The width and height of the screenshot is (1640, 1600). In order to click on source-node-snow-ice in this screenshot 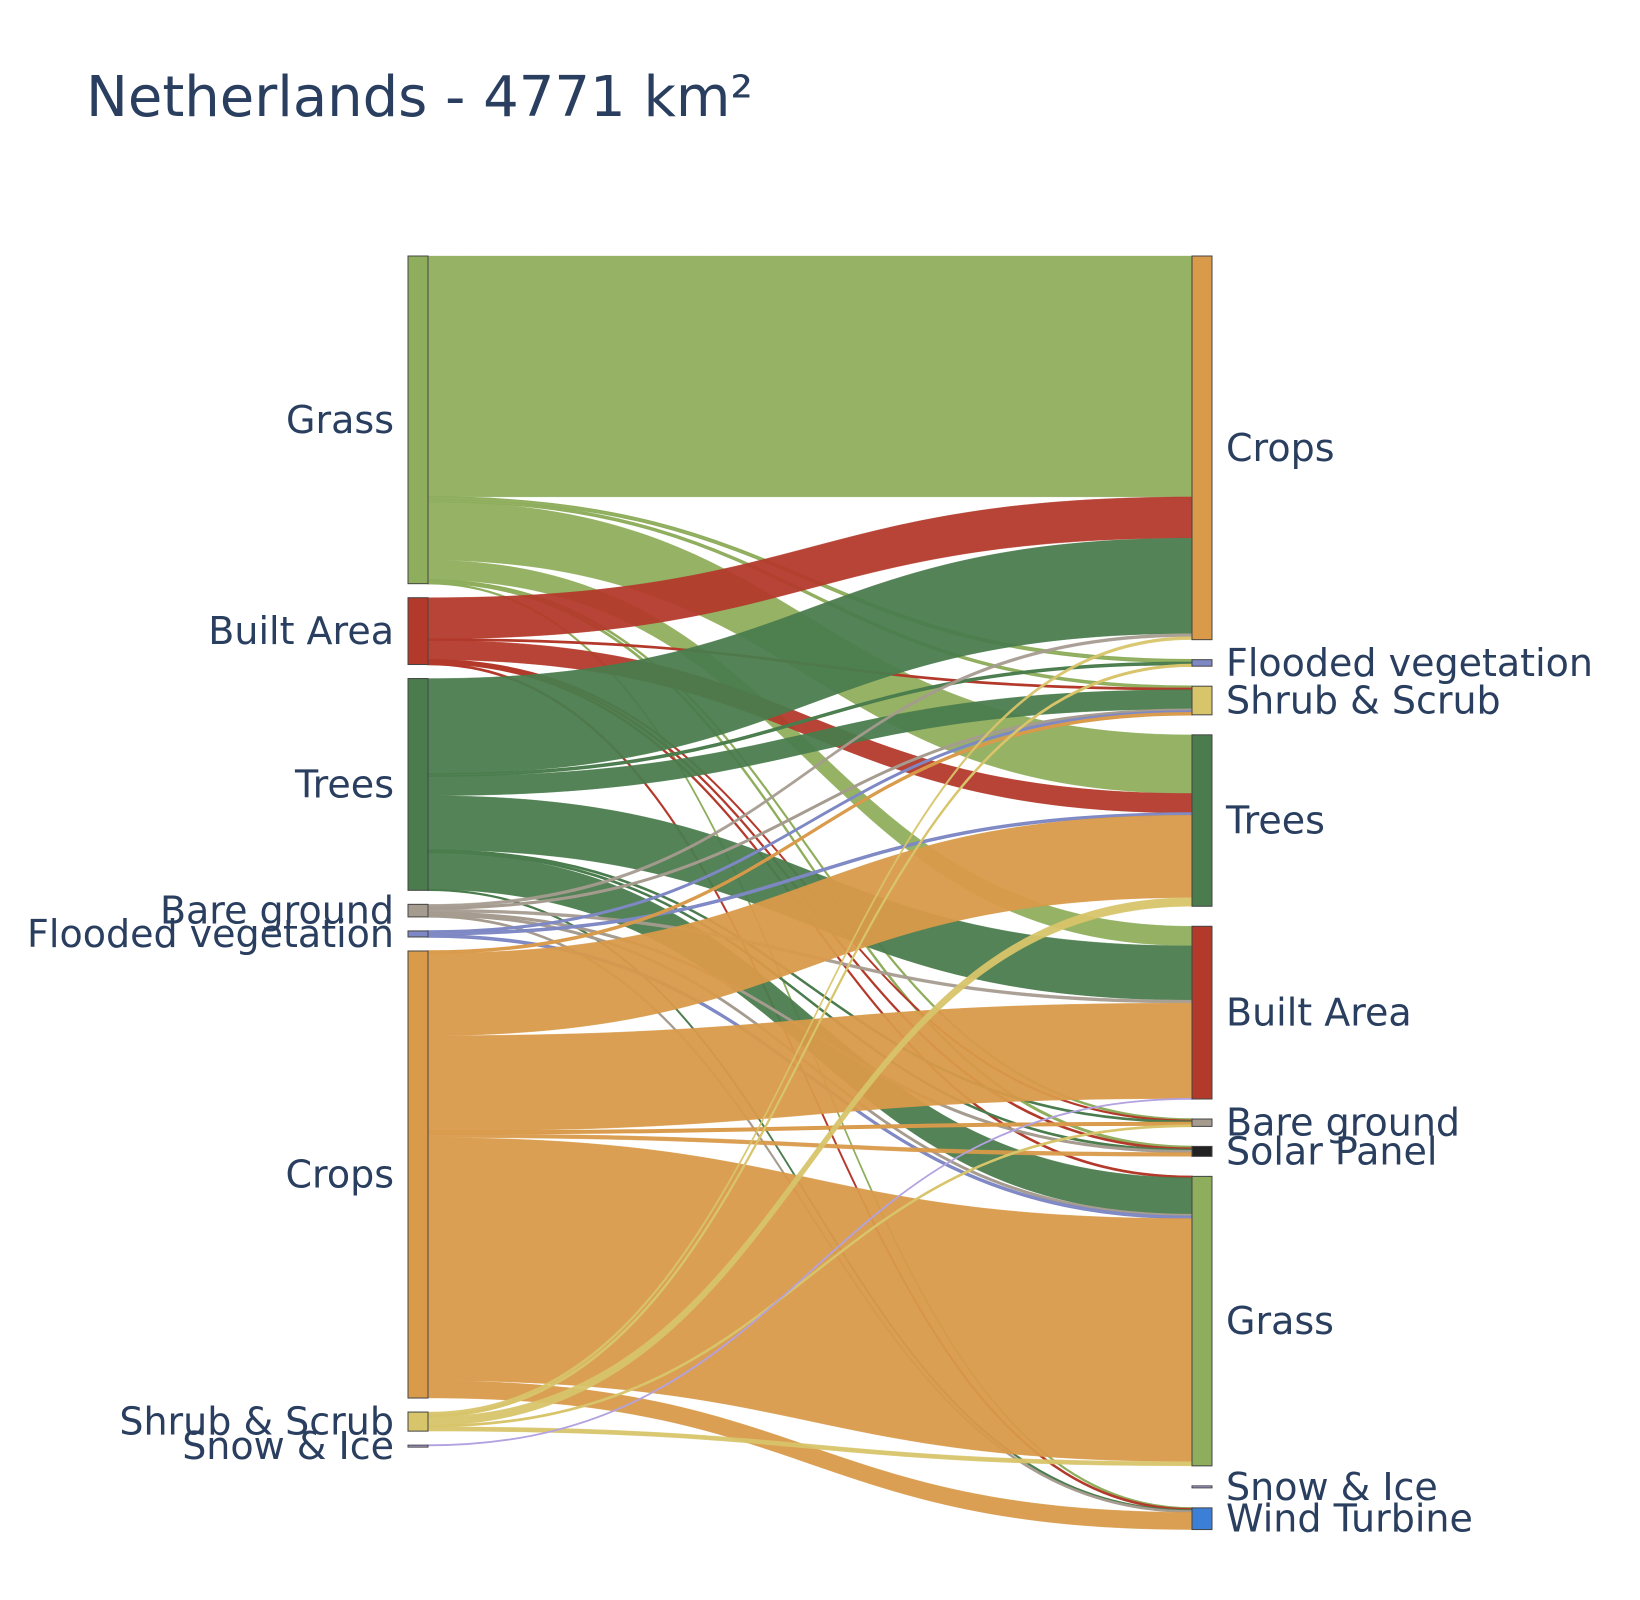, I will do `click(418, 1446)`.